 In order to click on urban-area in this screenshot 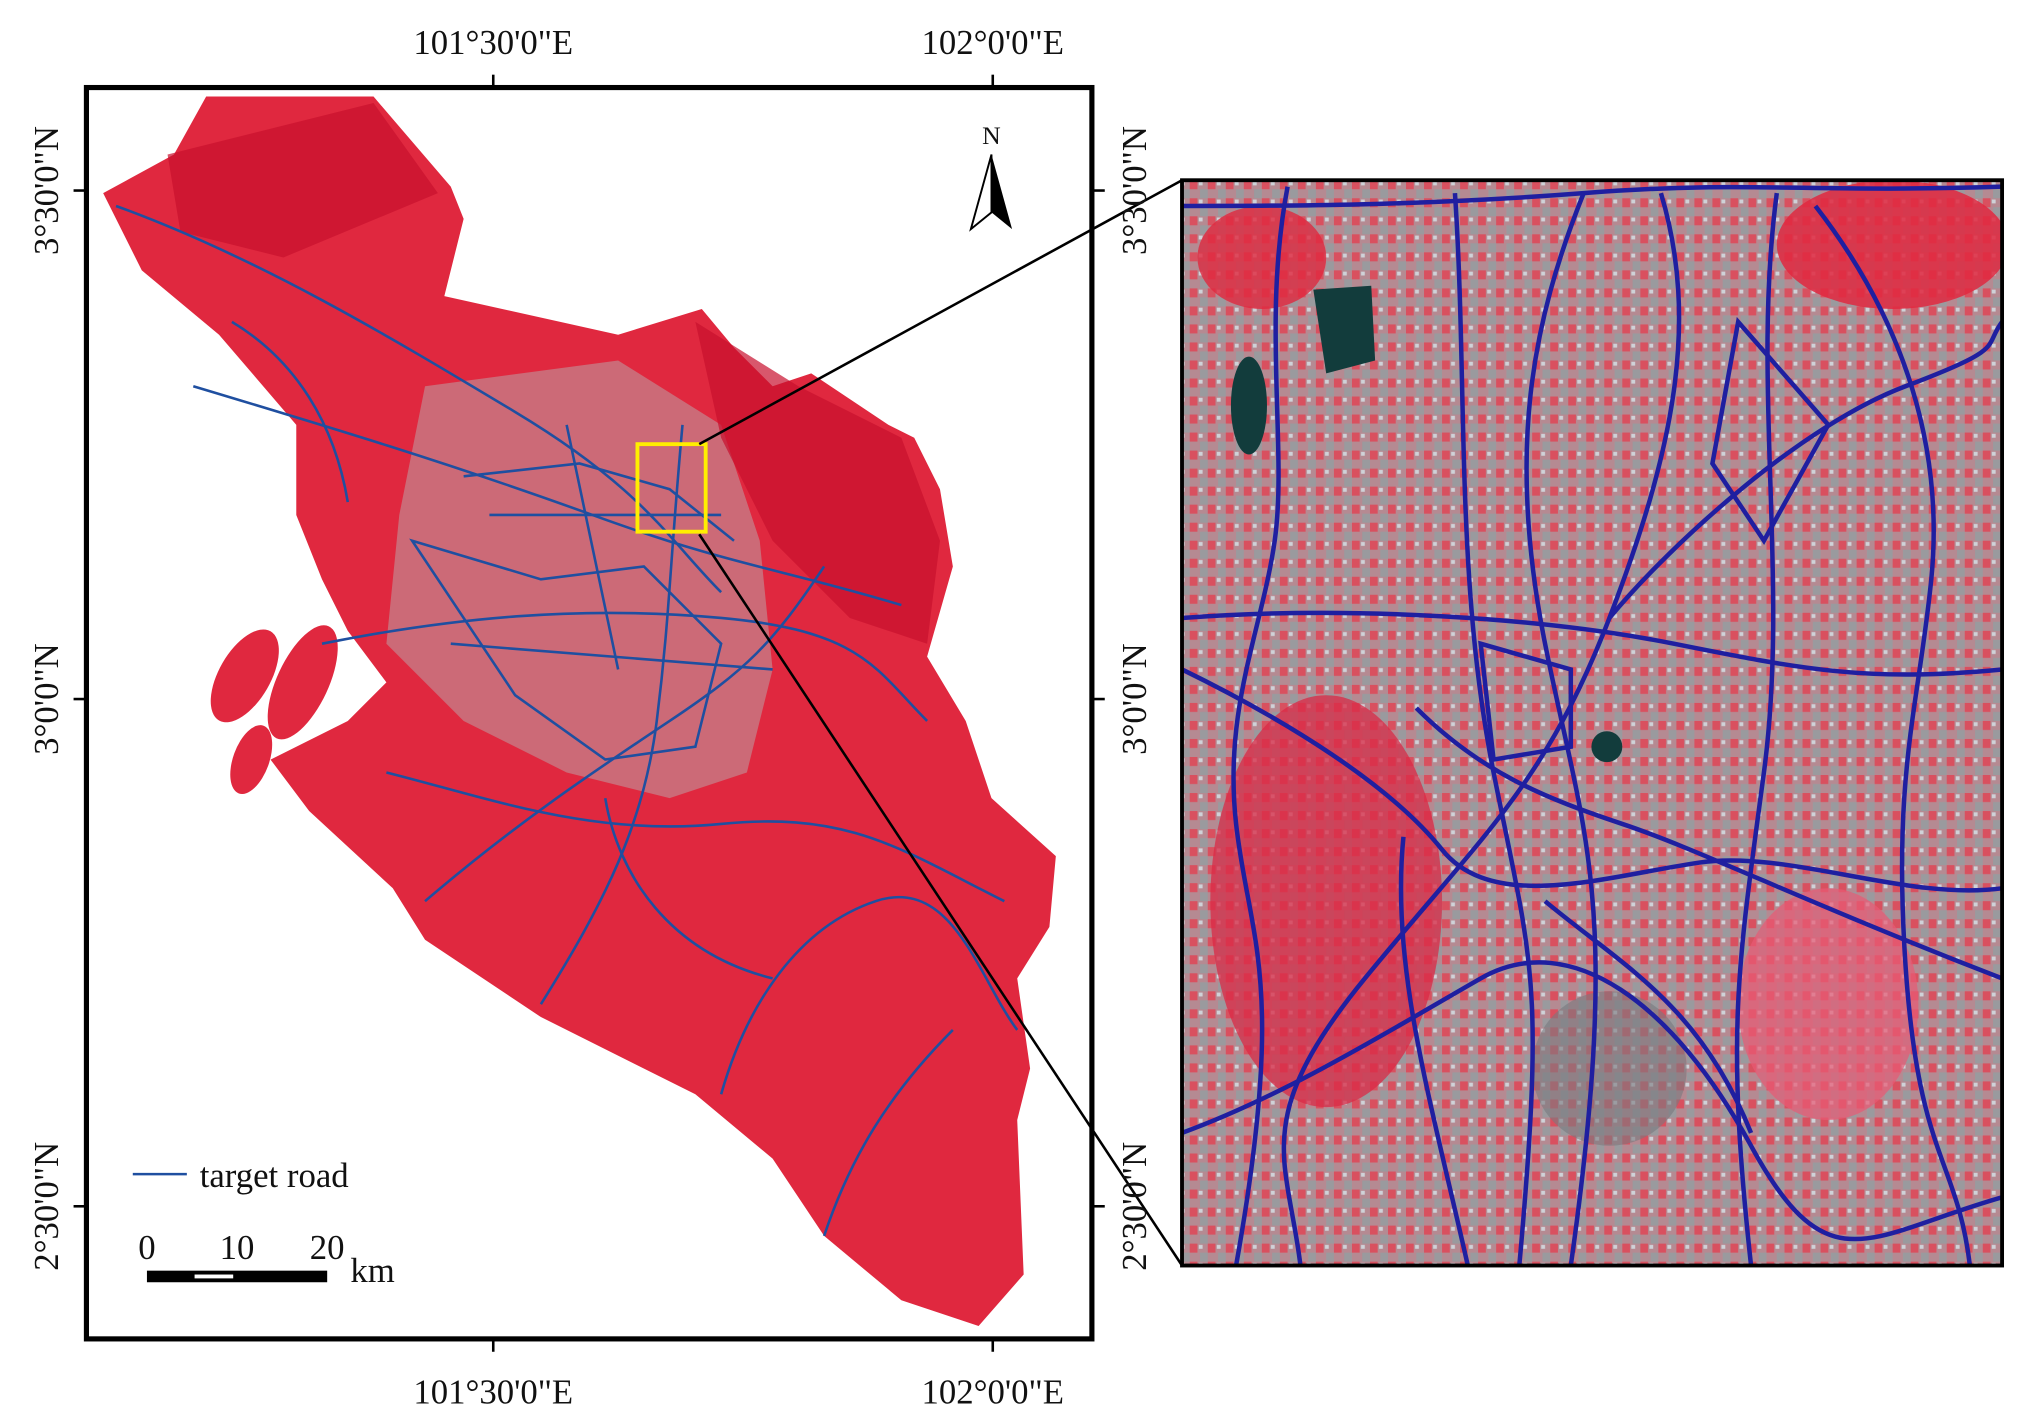, I will do `click(579, 579)`.